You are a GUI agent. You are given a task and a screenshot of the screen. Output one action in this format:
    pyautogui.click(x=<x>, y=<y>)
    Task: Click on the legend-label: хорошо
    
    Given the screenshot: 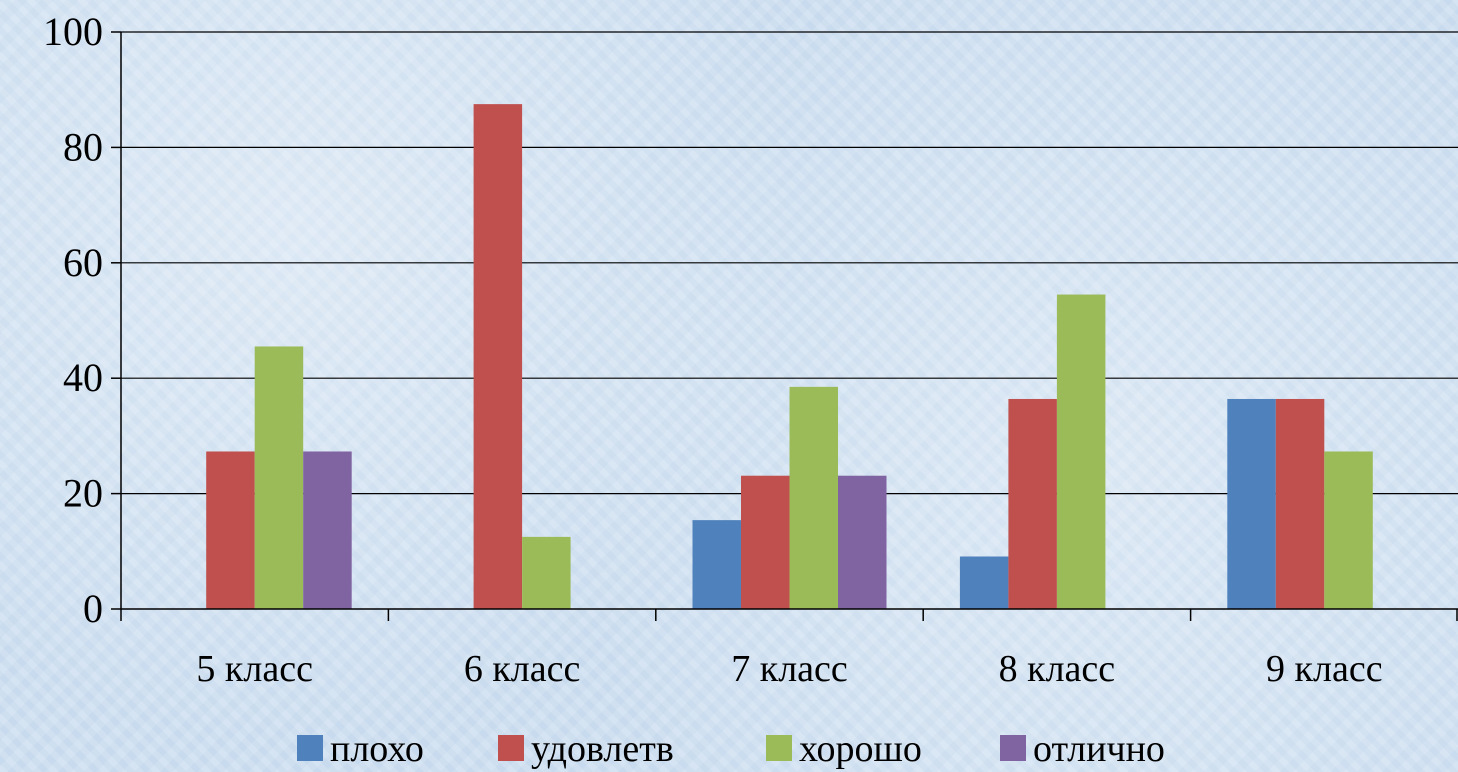 What is the action you would take?
    pyautogui.click(x=860, y=749)
    